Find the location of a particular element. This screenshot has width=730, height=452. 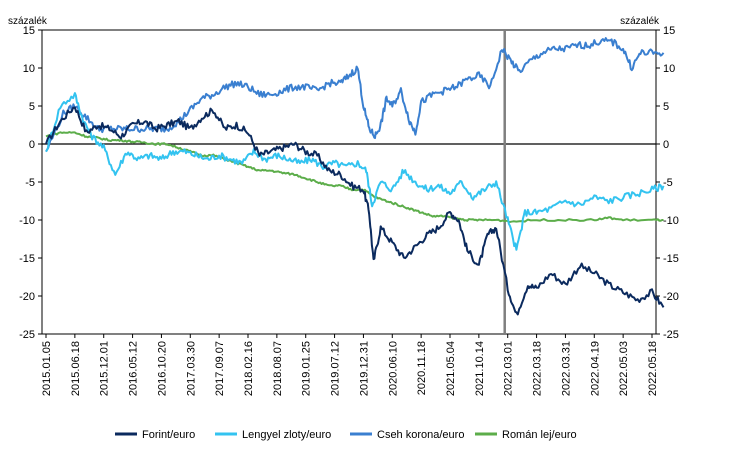

x-tick-label: 2022.05.03 is located at coordinates (624, 368).